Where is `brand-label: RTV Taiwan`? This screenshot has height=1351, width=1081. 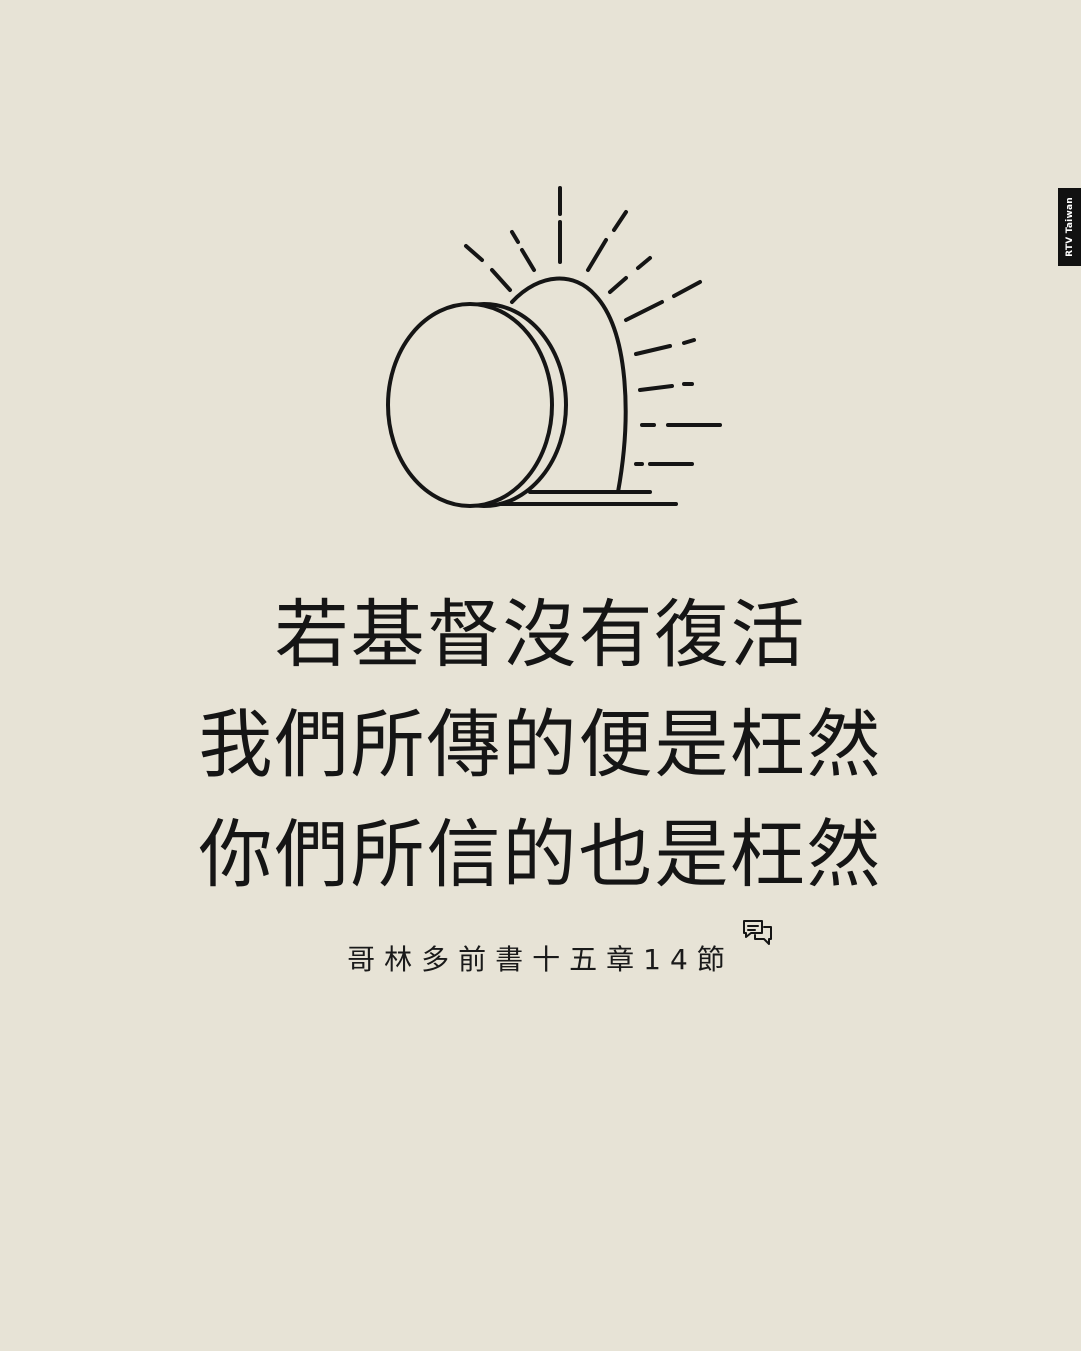
brand-label: RTV Taiwan is located at coordinates (1069, 227).